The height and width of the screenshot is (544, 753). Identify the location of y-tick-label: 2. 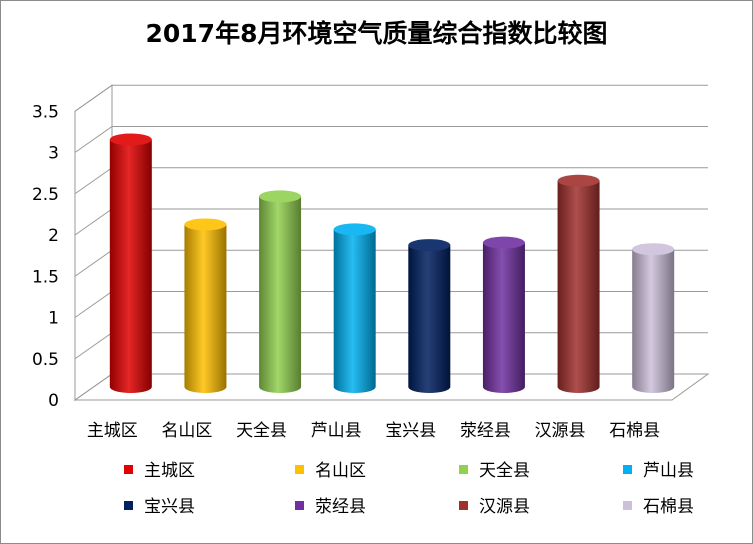
(53, 236).